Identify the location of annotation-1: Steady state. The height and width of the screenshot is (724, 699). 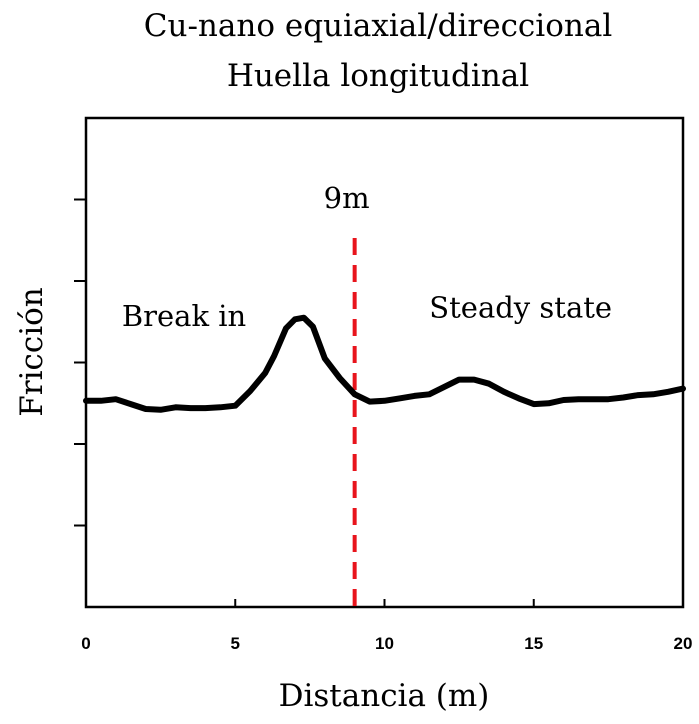
(520, 308).